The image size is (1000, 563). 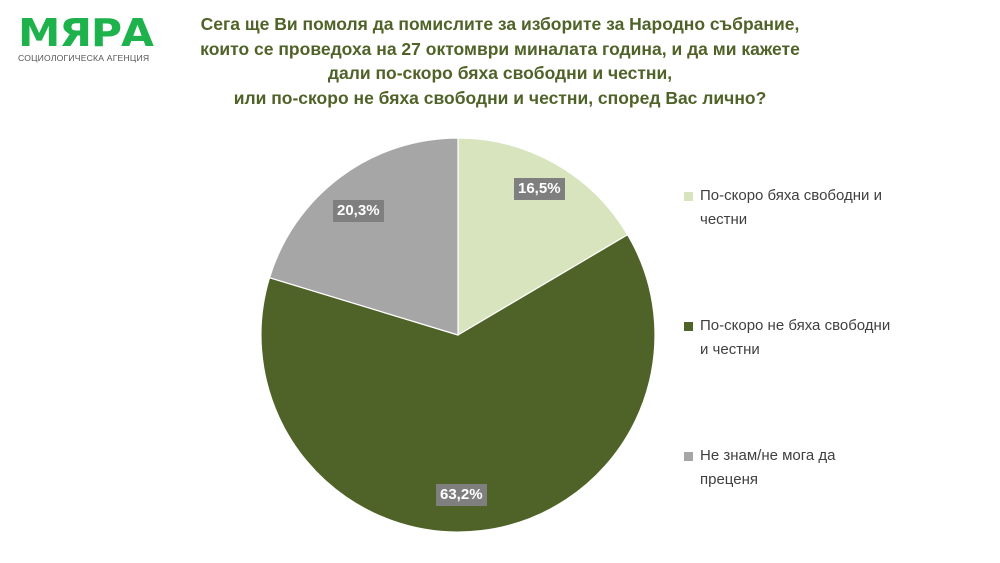 I want to click on data-label-dont-know: 20,3%, so click(x=358, y=211).